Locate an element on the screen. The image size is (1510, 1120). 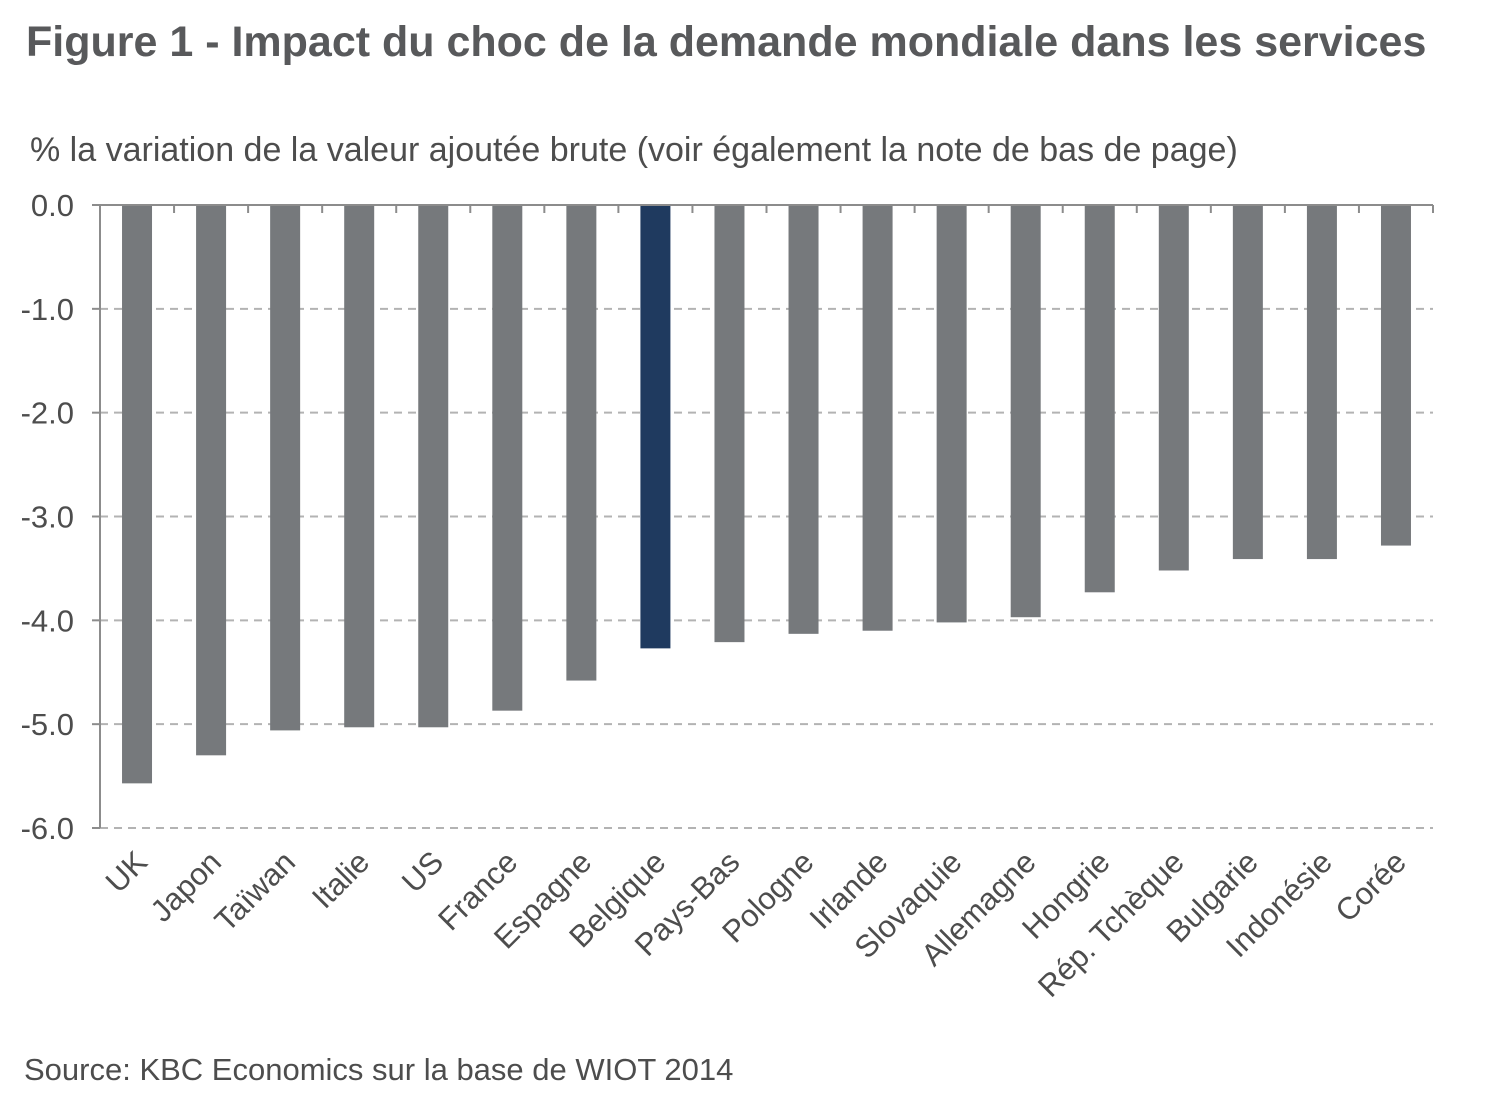
x-category-label: UK is located at coordinates (126, 871).